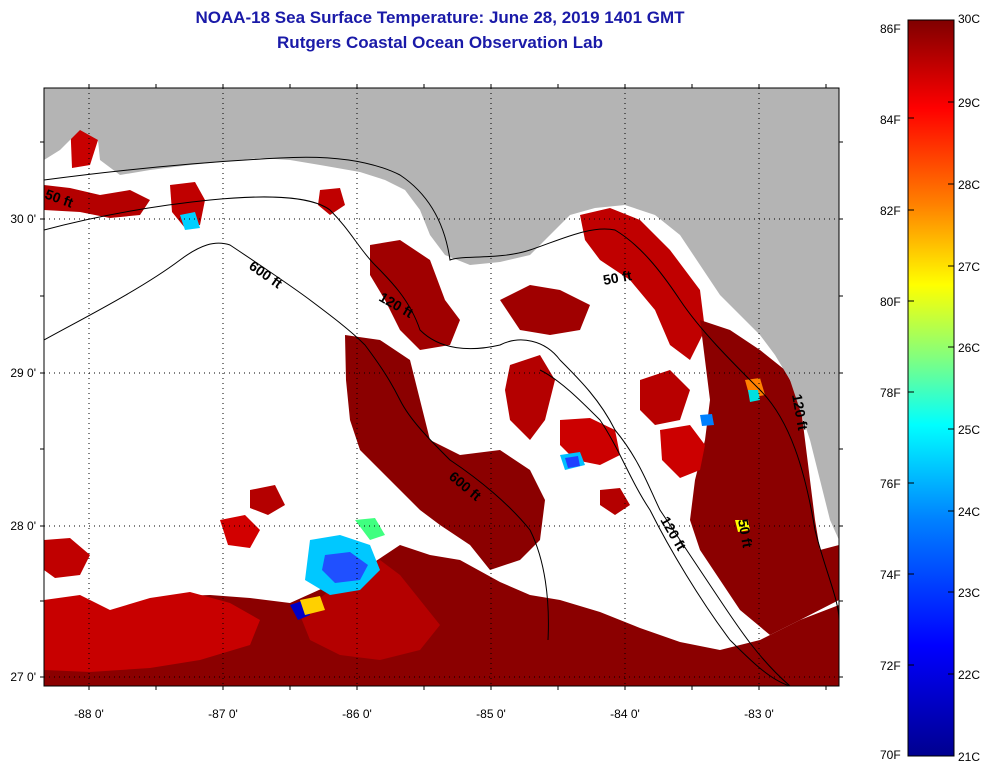 This screenshot has width=992, height=770. What do you see at coordinates (969, 593) in the screenshot?
I see `colorbar-label-23c: 23C` at bounding box center [969, 593].